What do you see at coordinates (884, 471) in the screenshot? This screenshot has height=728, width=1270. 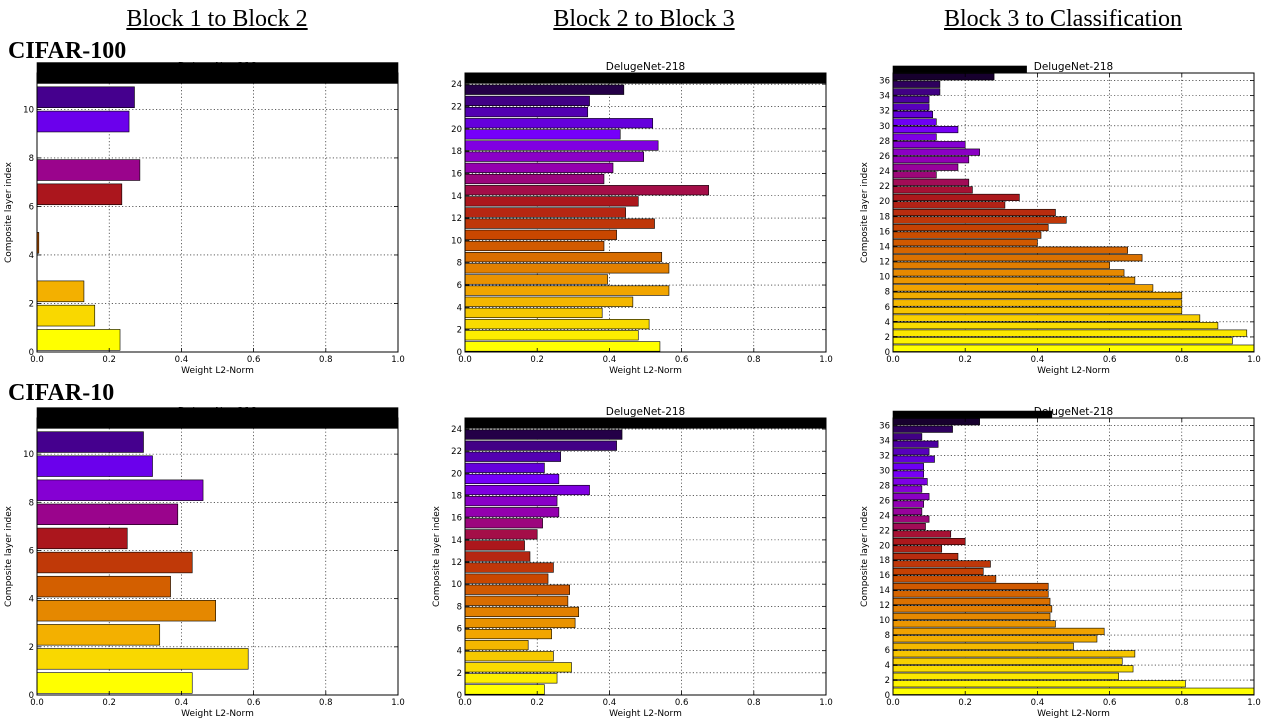 I see `y-tick-label: 30` at bounding box center [884, 471].